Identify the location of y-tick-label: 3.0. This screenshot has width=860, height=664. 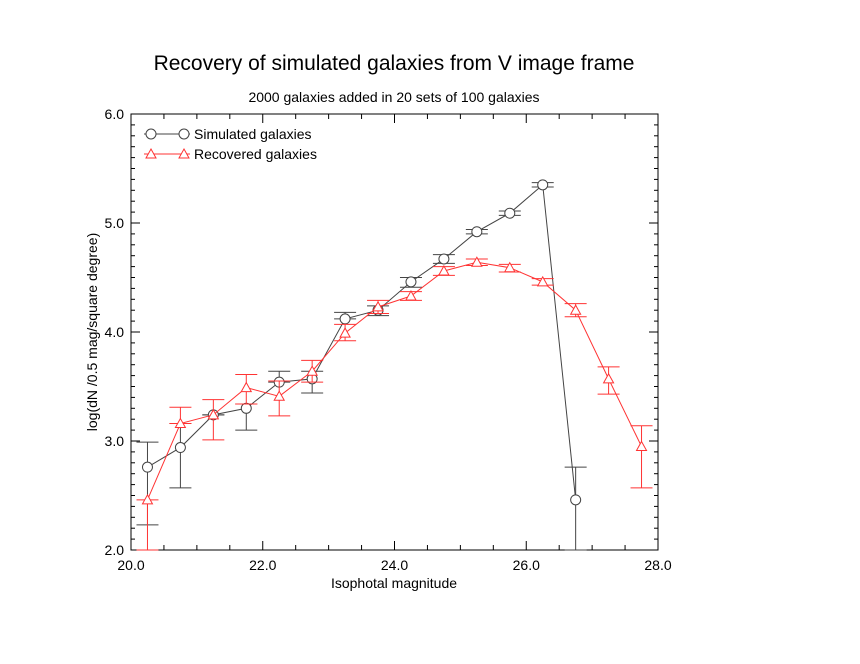
(115, 441).